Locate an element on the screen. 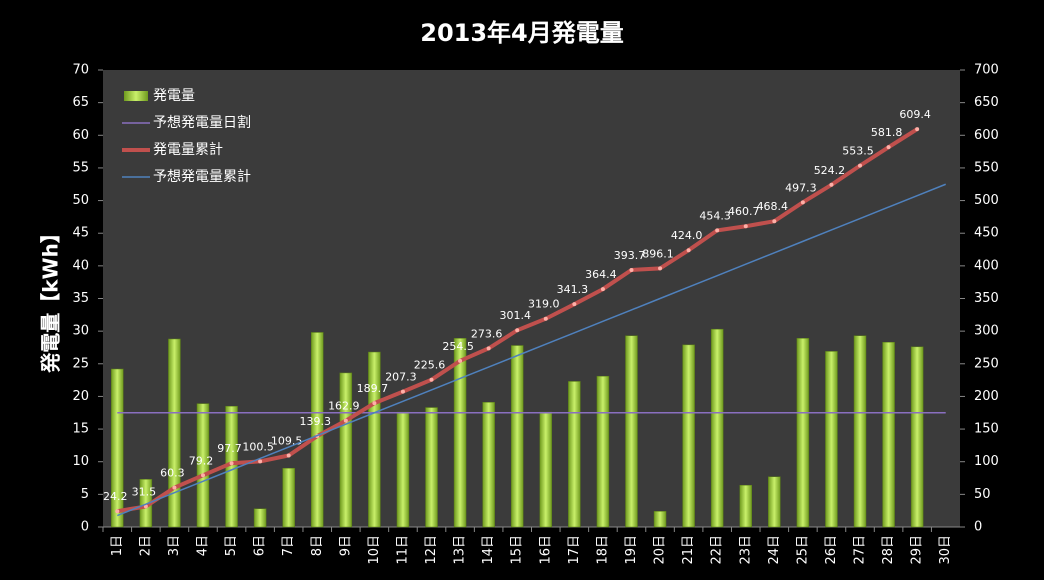 This screenshot has width=1044, height=580. x-tick-label: 21日 is located at coordinates (688, 550).